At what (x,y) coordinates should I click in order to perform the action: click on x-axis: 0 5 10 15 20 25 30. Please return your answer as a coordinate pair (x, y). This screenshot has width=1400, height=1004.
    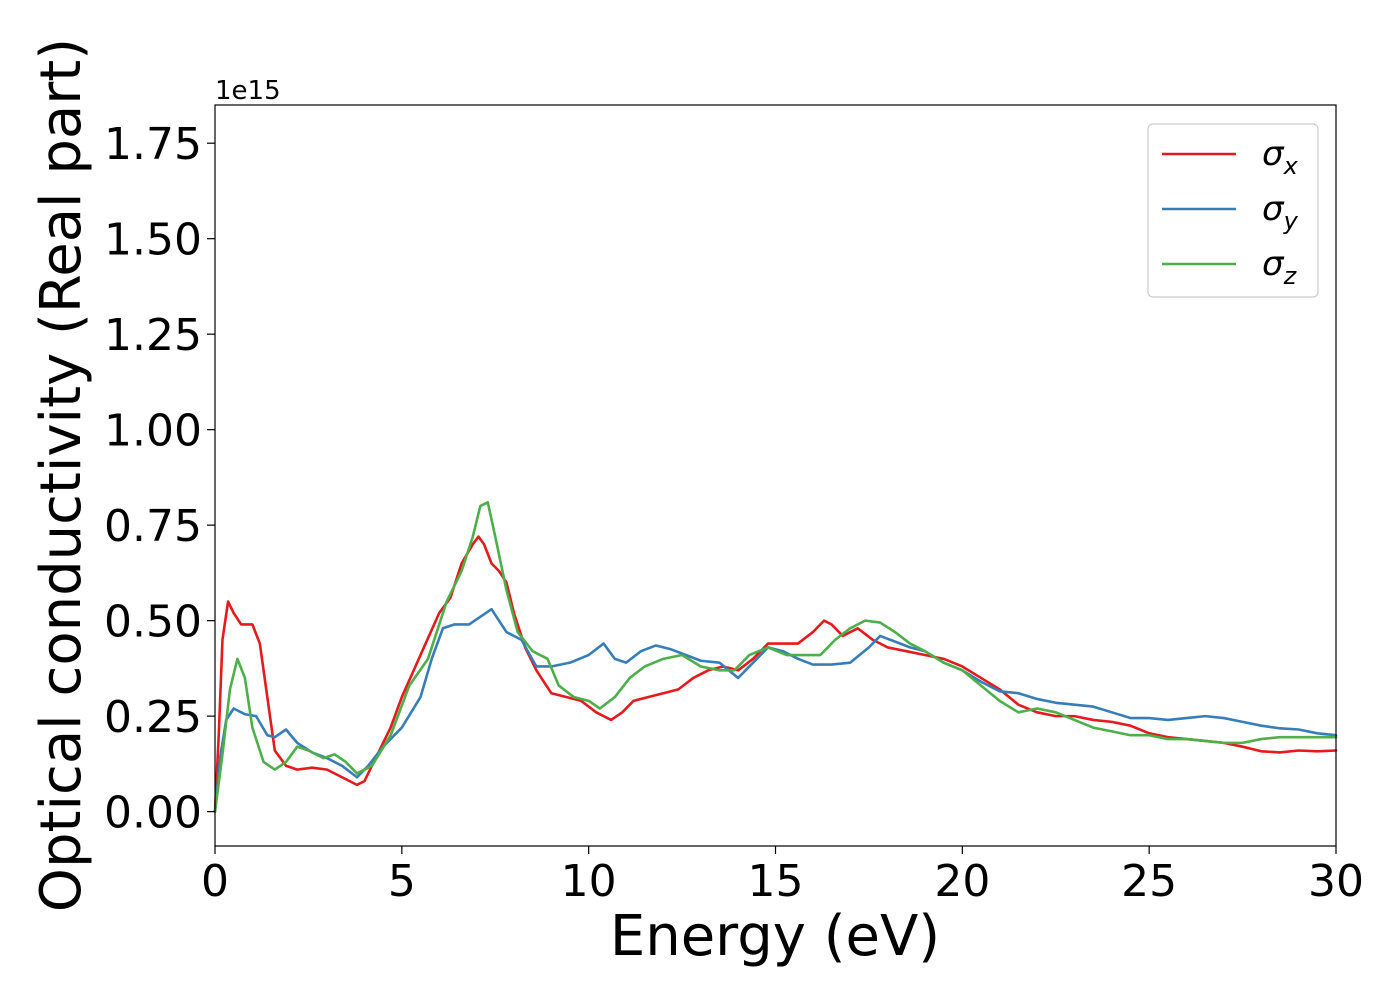
    Looking at the image, I should click on (782, 876).